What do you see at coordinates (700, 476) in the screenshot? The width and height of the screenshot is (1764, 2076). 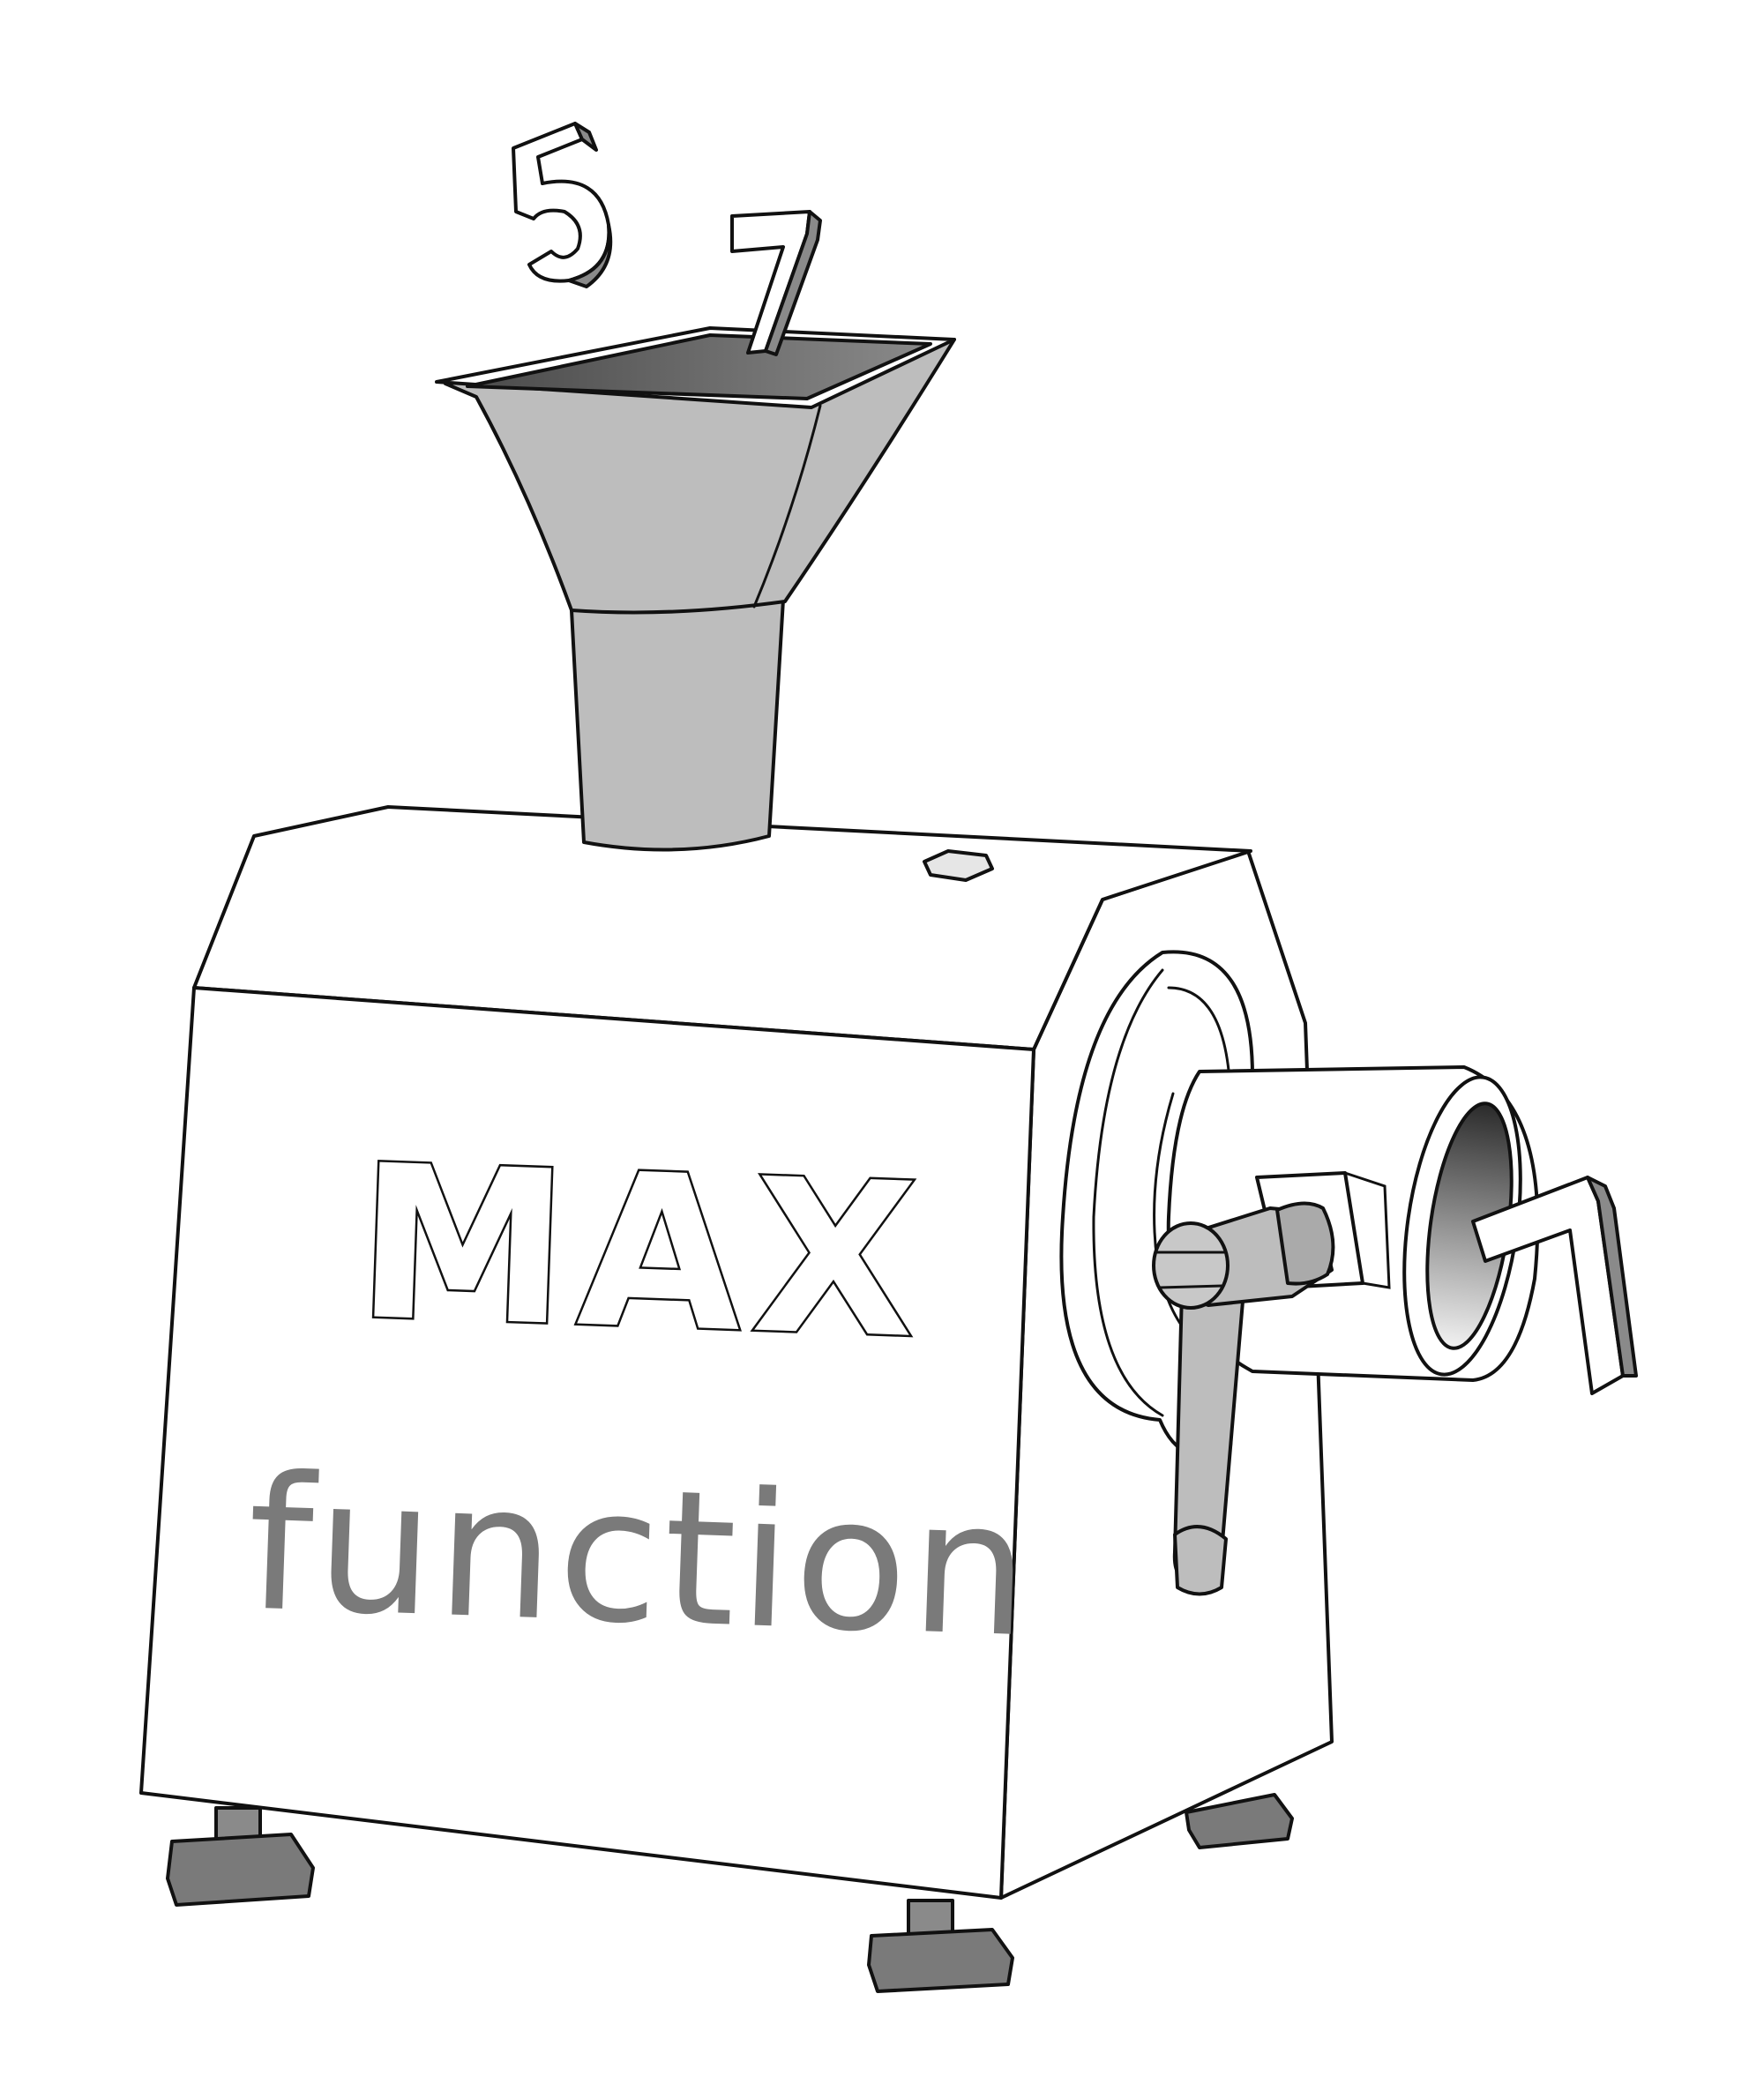 I see `funnel-cone` at bounding box center [700, 476].